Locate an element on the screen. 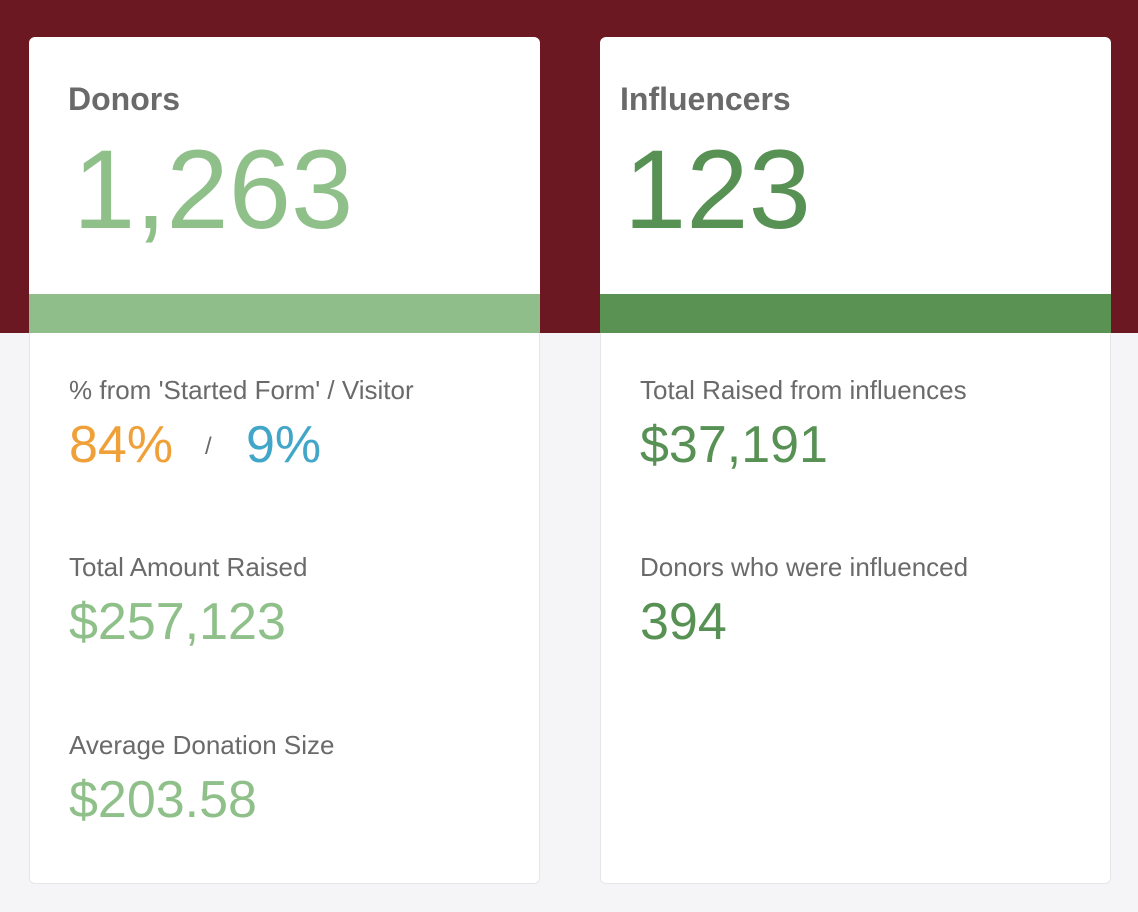 The height and width of the screenshot is (912, 1138). started-form-percentage: 84% is located at coordinates (121, 445).